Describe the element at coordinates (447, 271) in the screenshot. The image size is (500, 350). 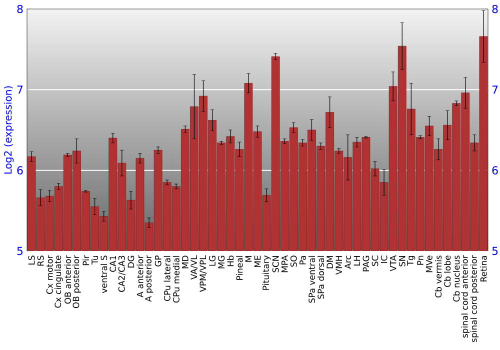
I see `x-tick-label: Cb lobe` at that location.